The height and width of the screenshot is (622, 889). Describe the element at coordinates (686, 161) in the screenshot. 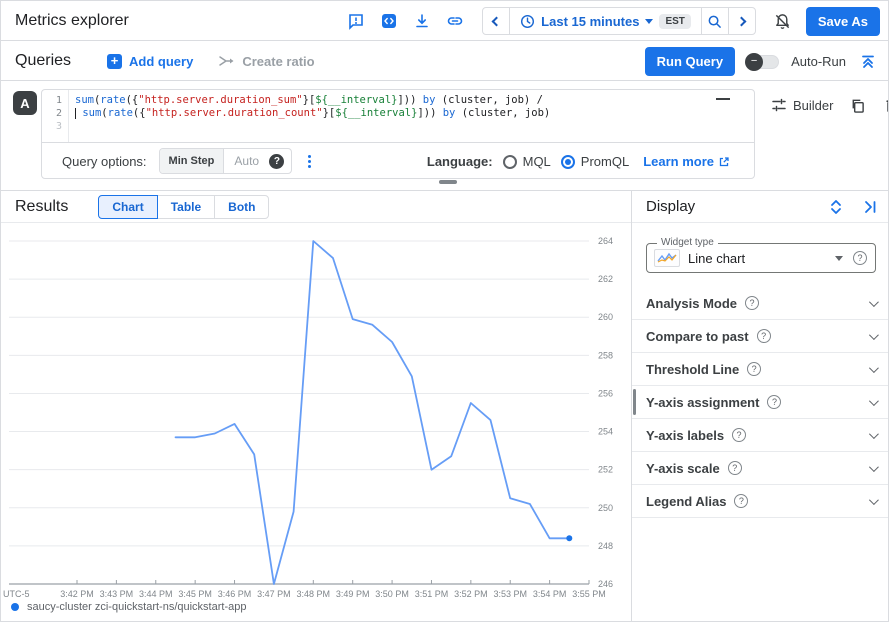

I see `learn-more-link: Learn more` at that location.